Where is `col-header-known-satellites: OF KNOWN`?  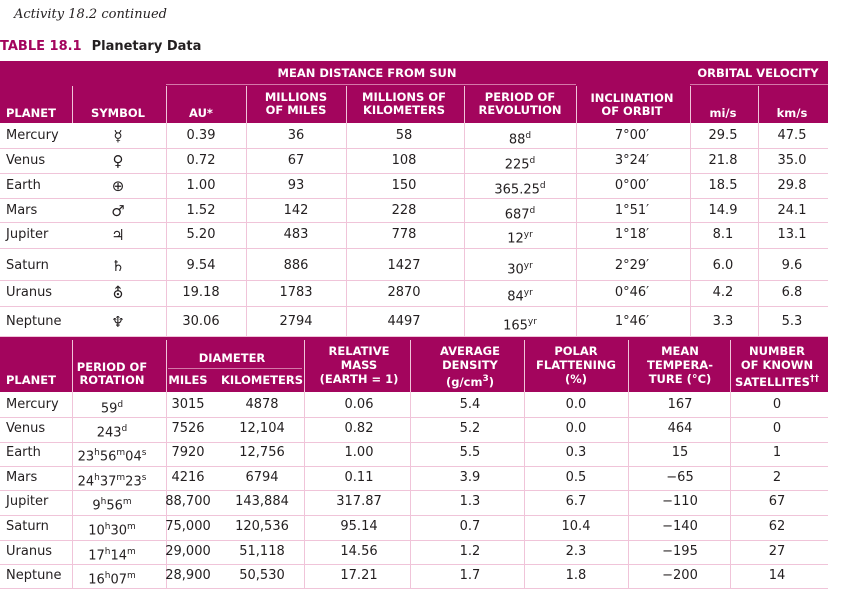
col-header-known-satellites: OF KNOWN is located at coordinates (777, 365).